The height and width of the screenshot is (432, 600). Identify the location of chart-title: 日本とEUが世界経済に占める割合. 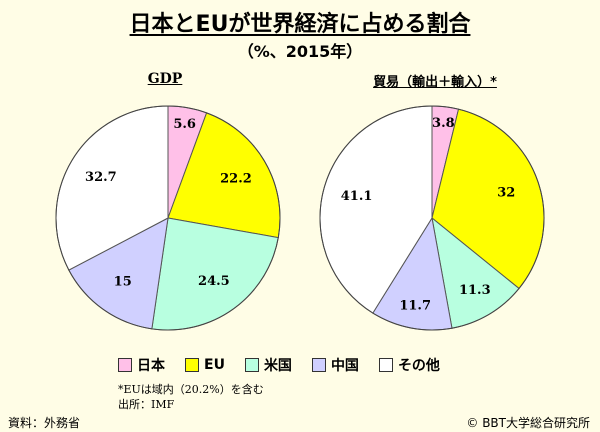
(300, 24).